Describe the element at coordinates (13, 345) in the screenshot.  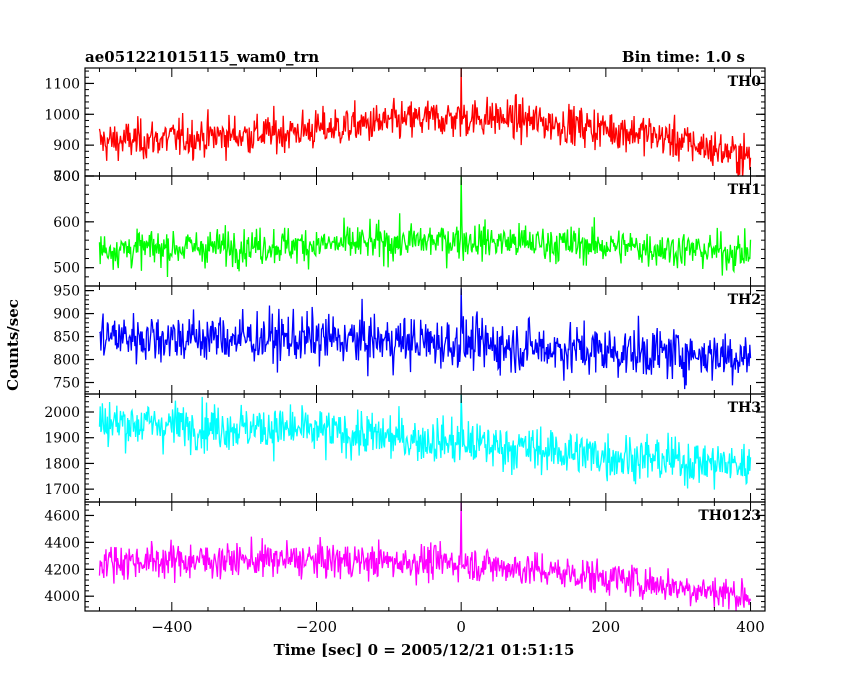
I see `y-axis-label: Counts/sec` at that location.